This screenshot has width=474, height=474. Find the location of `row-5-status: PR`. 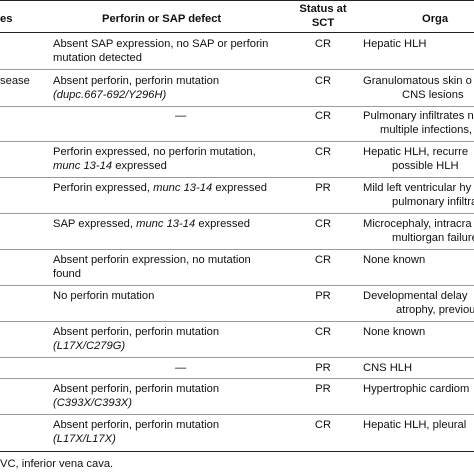

row-5-status: PR is located at coordinates (323, 188).